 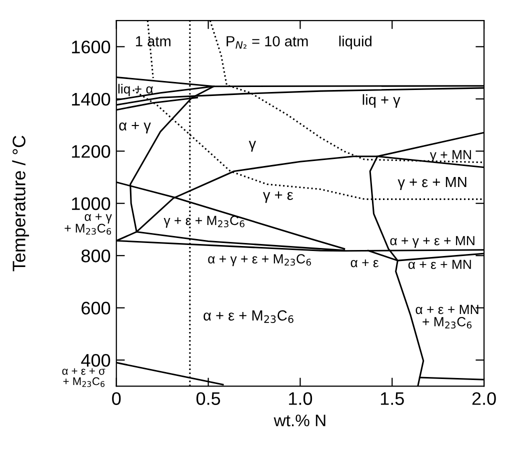 What do you see at coordinates (364, 263) in the screenshot?
I see `annotation: α + ε` at bounding box center [364, 263].